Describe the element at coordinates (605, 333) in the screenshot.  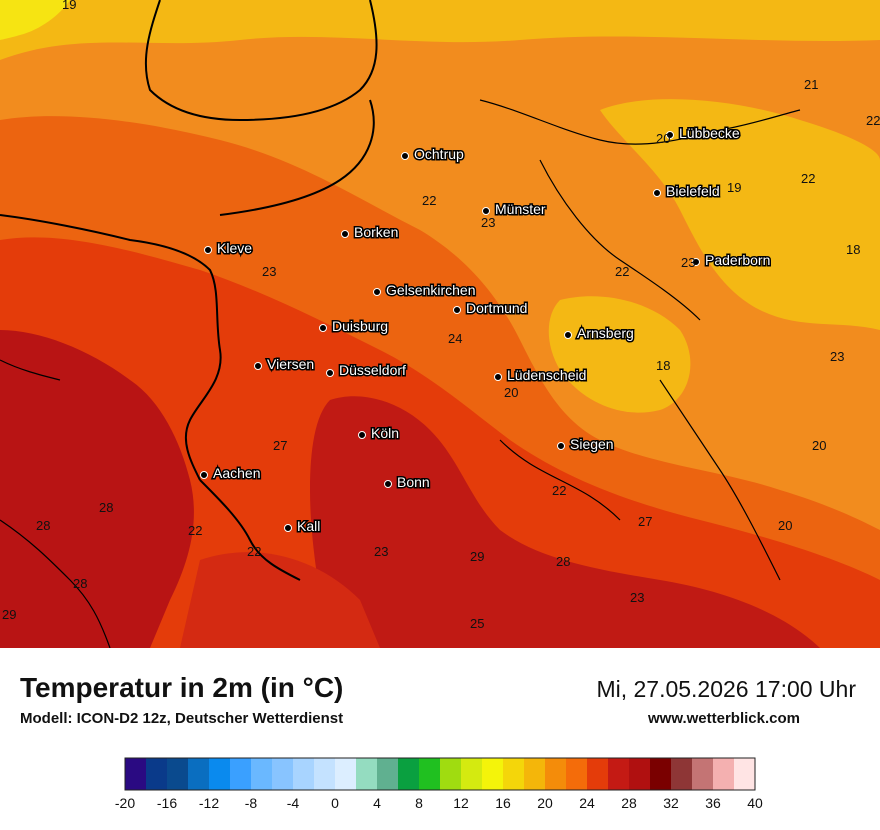
I see `city-label: Arnsberg` at that location.